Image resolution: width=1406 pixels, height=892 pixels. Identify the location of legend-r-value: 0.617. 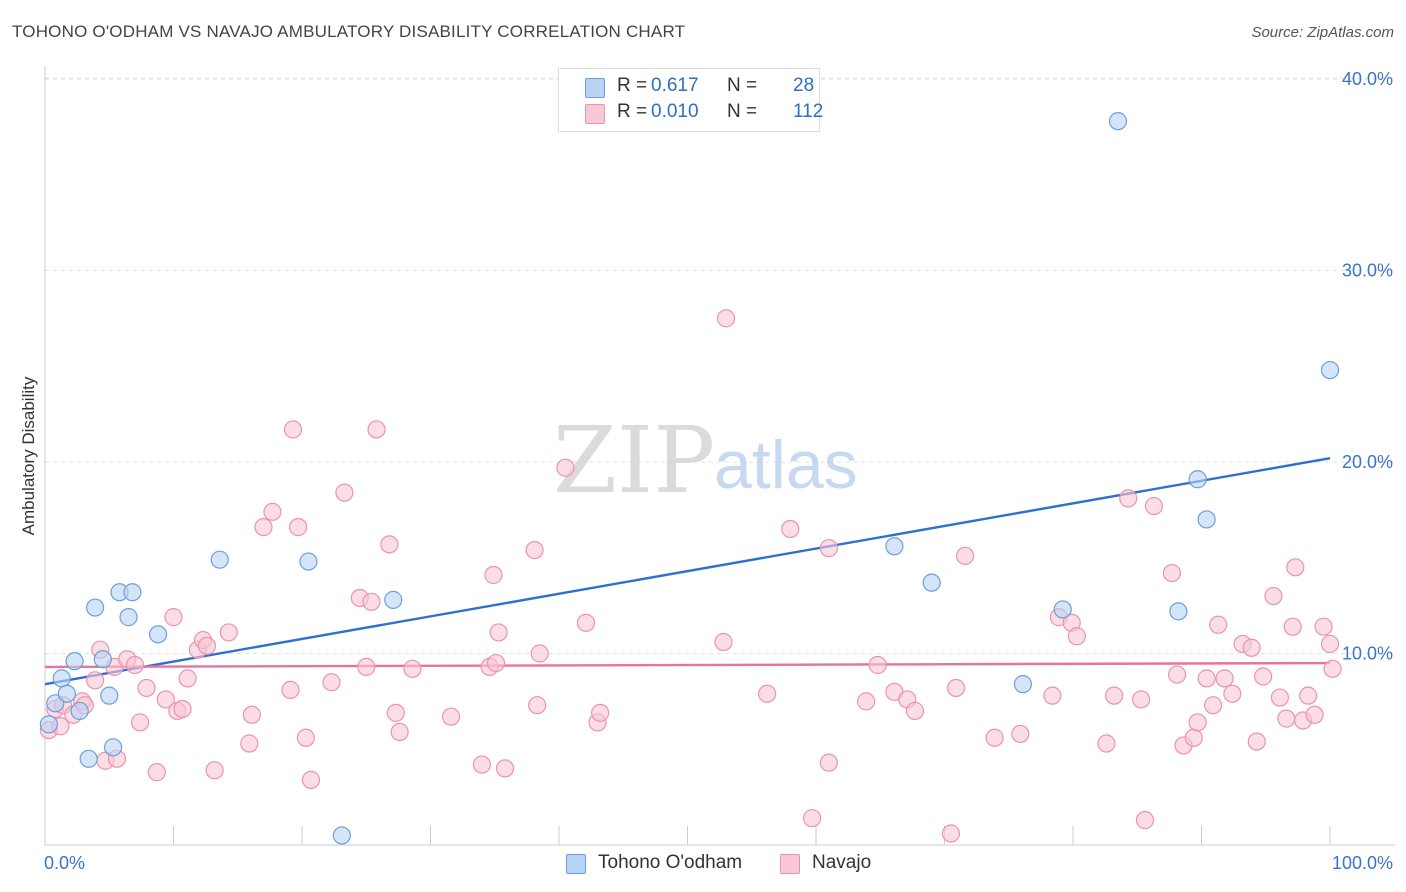
(675, 85).